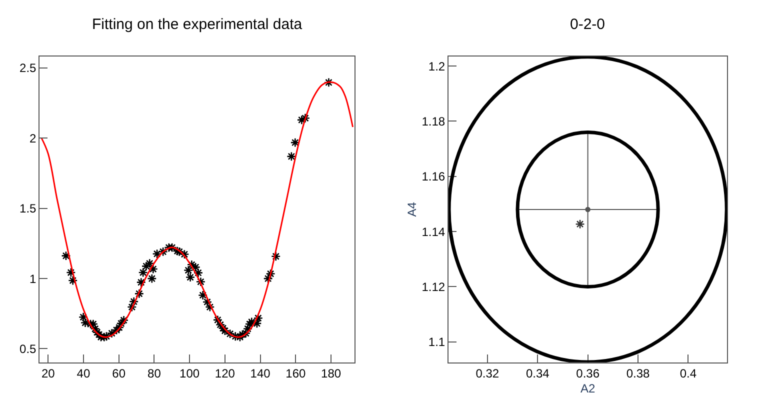 Image resolution: width=769 pixels, height=401 pixels. What do you see at coordinates (197, 24) in the screenshot?
I see `chart-title: Fitting on the experimental data` at bounding box center [197, 24].